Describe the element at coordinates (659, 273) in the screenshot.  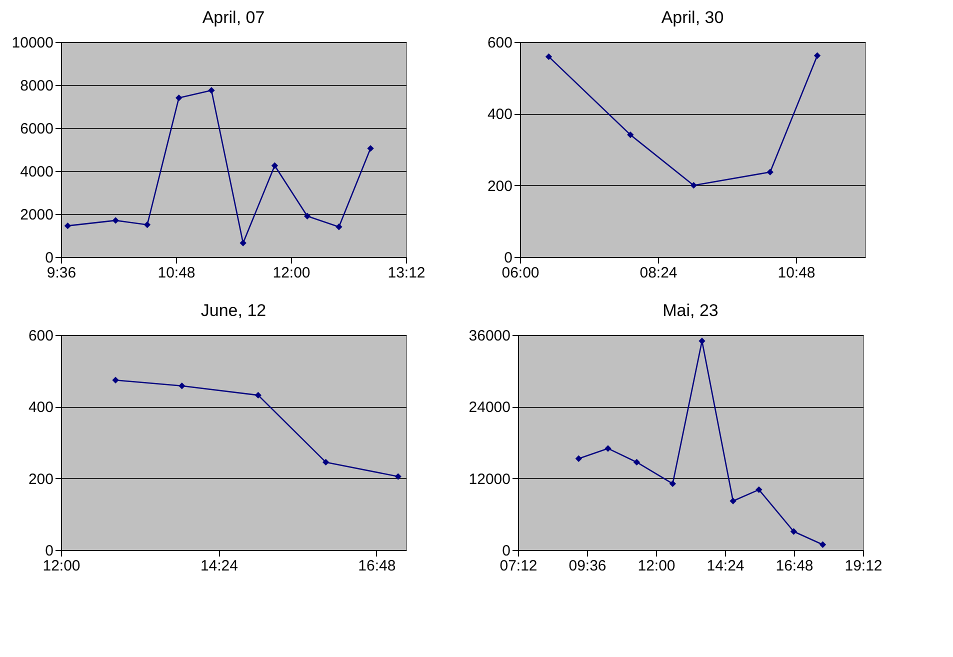
I see `x-tick-label: 08:24` at that location.